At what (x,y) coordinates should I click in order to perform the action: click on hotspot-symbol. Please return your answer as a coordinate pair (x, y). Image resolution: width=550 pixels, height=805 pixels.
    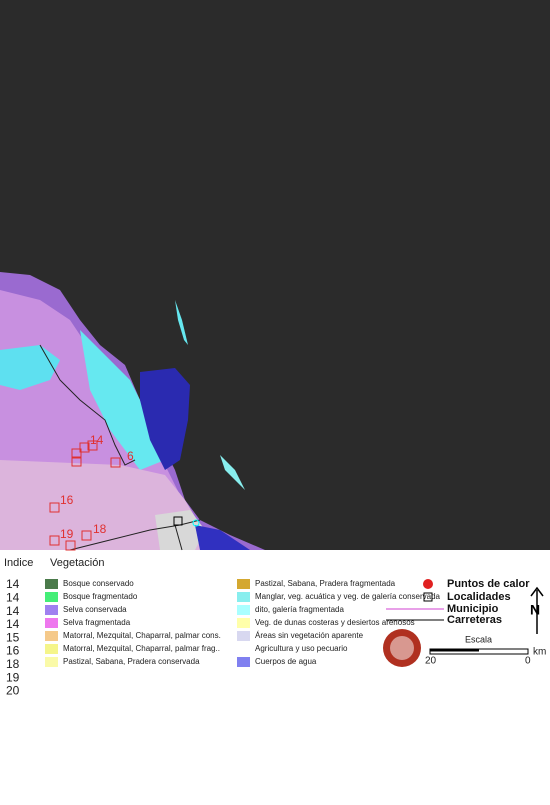
    Looking at the image, I should click on (428, 584).